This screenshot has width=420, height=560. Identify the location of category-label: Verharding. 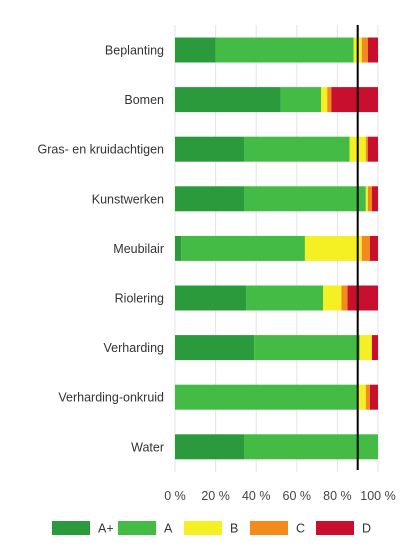
(134, 348).